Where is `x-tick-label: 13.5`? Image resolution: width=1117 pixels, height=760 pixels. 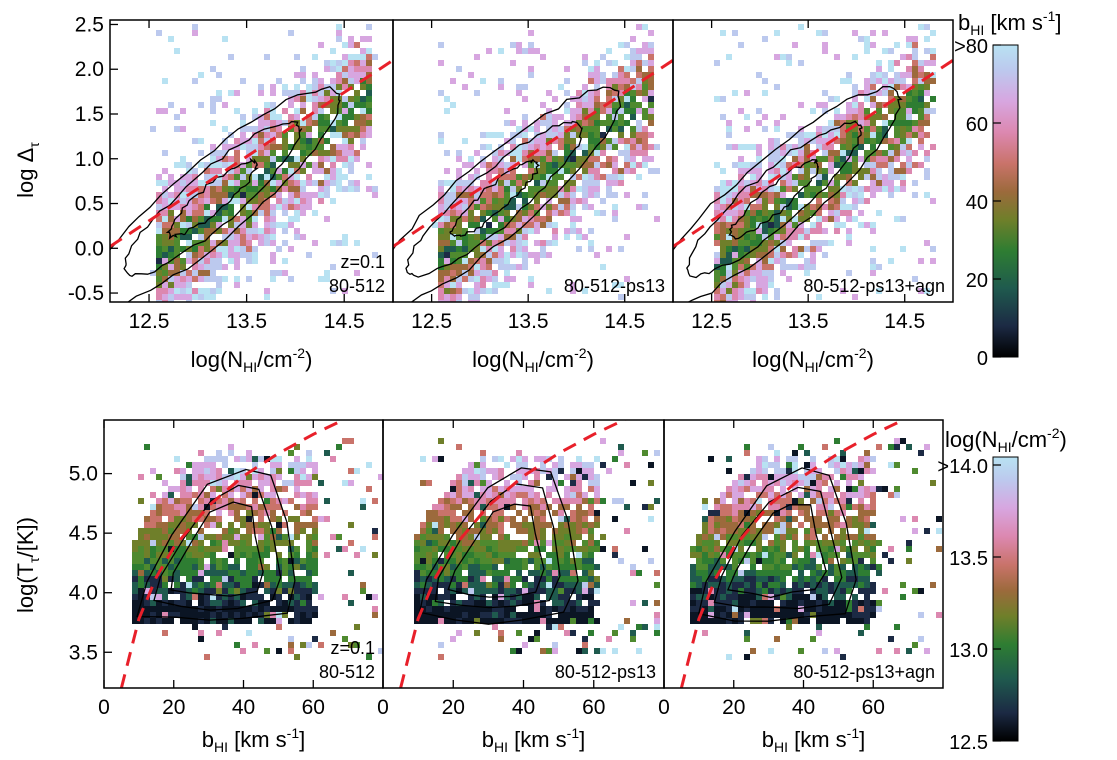
x-tick-label: 13.5 is located at coordinates (528, 321).